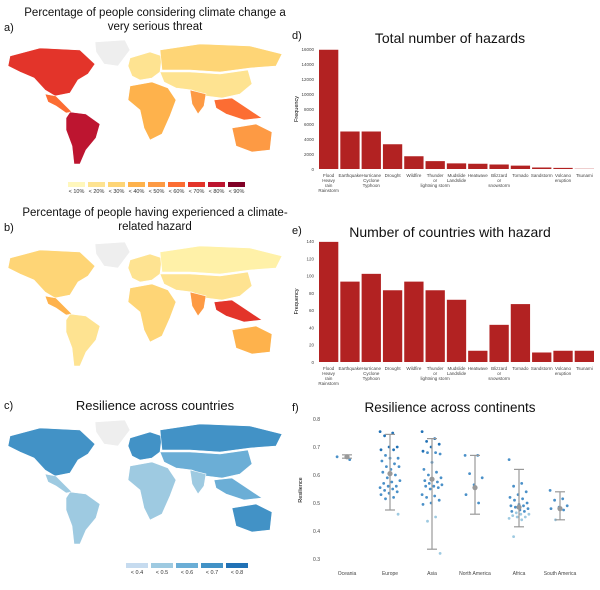 Image resolution: width=600 pixels, height=590 pixels. What do you see at coordinates (137, 569) in the screenshot?
I see `legend-item: < 0.4` at bounding box center [137, 569].